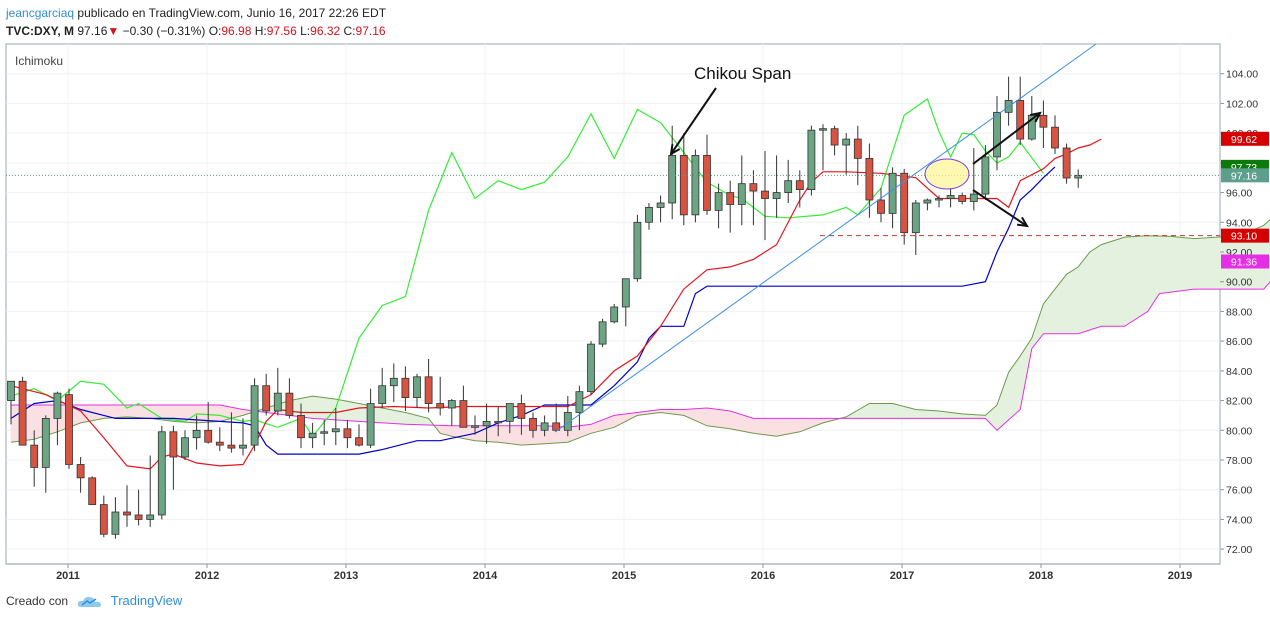 This screenshot has height=620, width=1270. I want to click on y-tick-label: 74.00, so click(1239, 520).